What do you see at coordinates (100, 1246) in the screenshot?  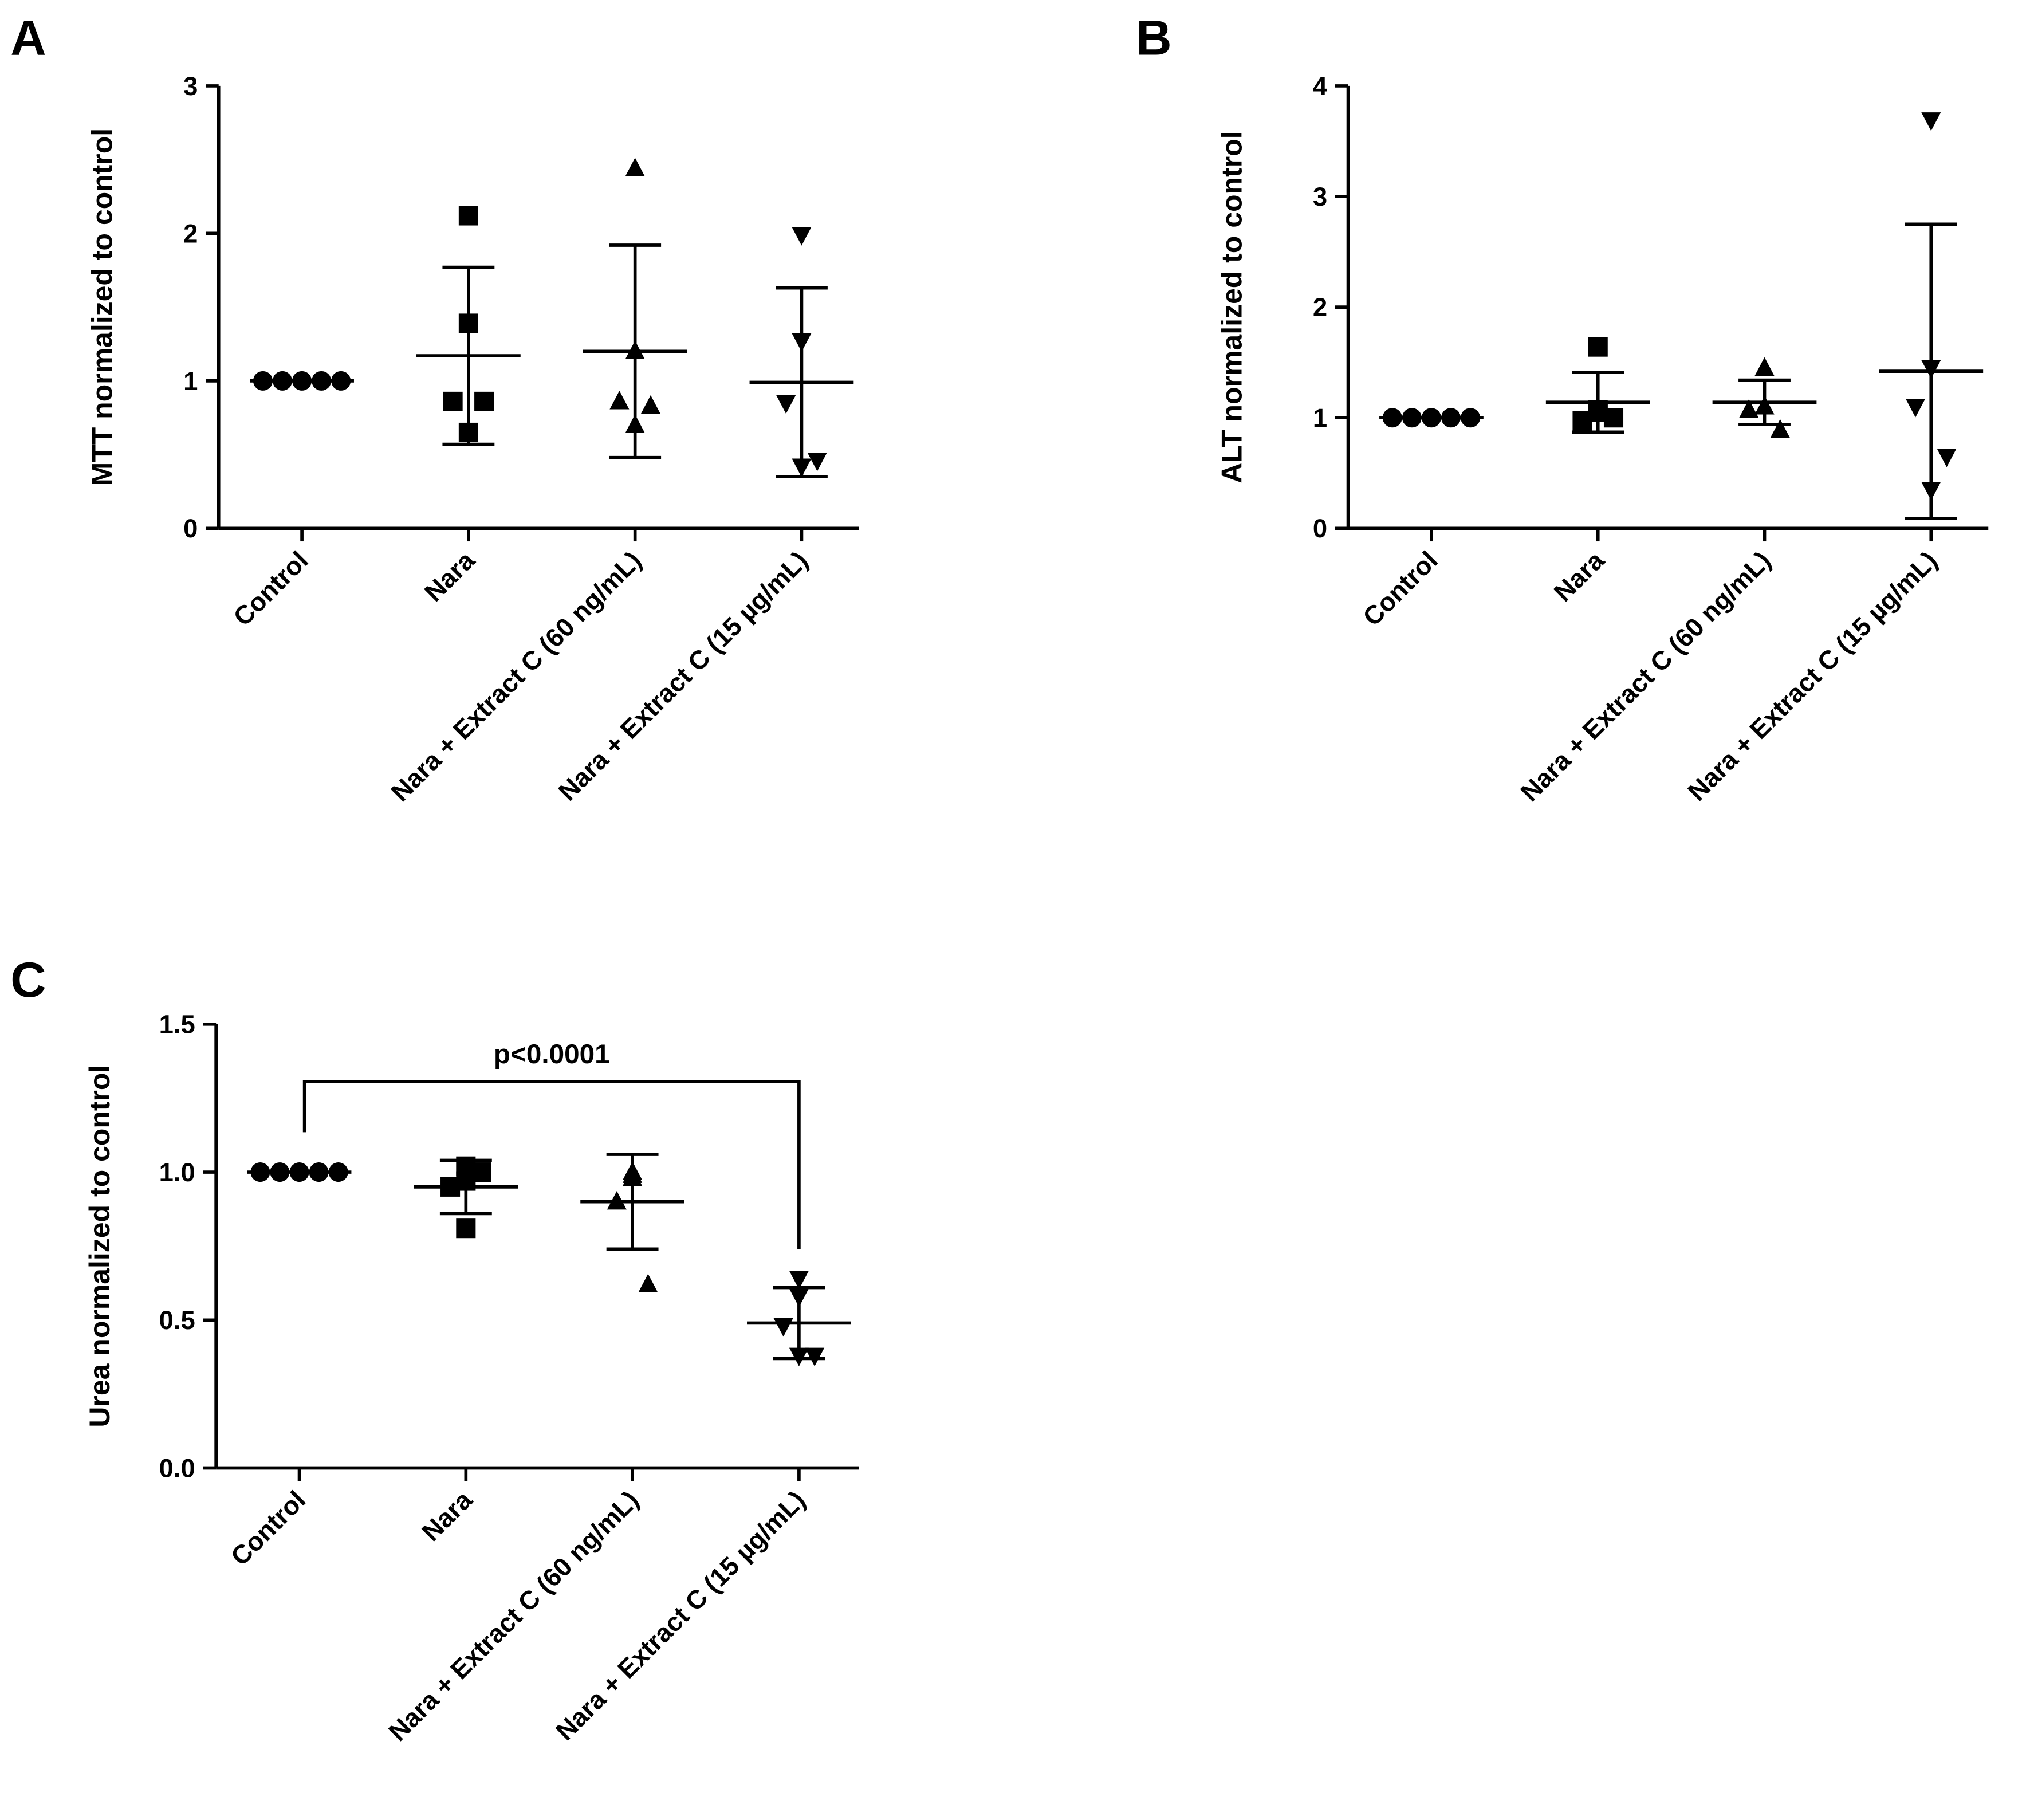 I see `y-axis-label: Urea normalized to control` at bounding box center [100, 1246].